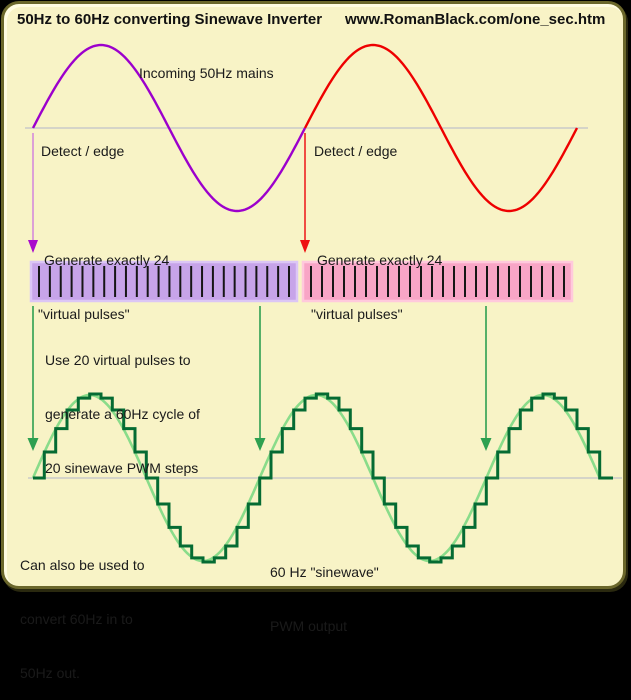 This screenshot has width=631, height=700. What do you see at coordinates (84, 314) in the screenshot?
I see `generate-pulses-line2-left: "virtual pulses"` at bounding box center [84, 314].